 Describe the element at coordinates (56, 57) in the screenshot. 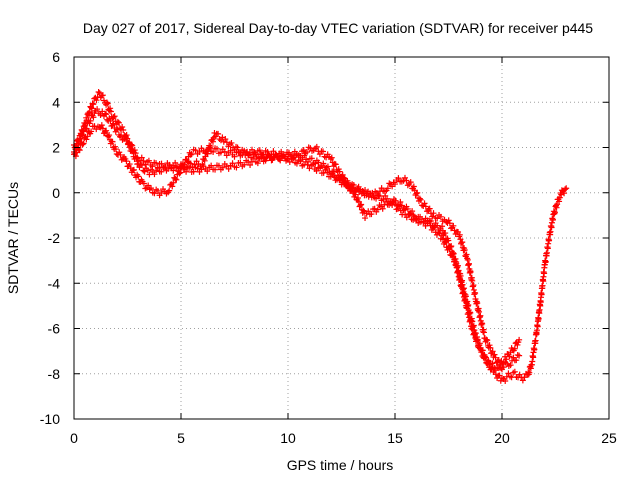

I see `y-tick-label: 6` at that location.